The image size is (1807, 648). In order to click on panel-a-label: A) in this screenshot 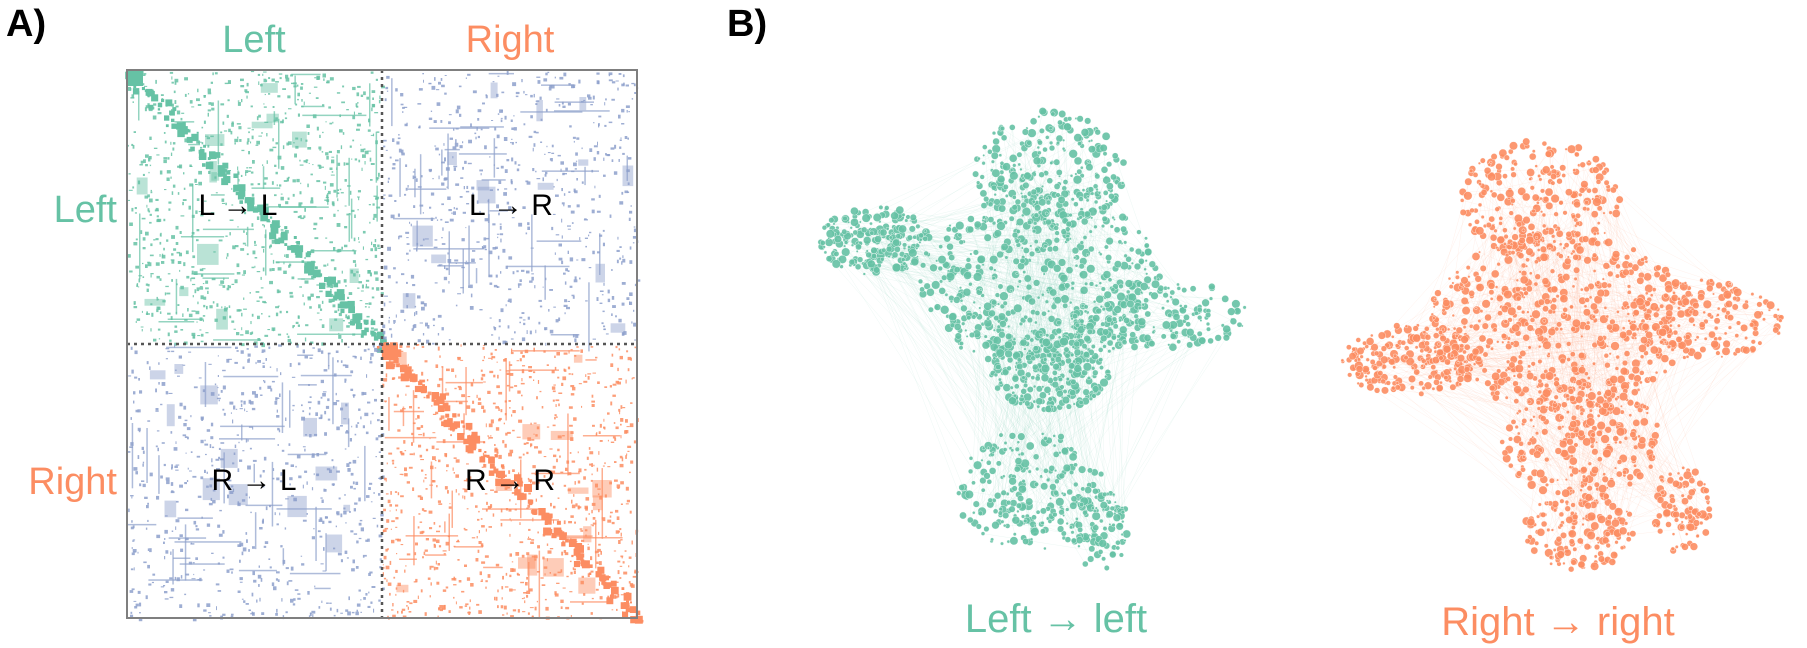, I will do `click(26, 24)`.